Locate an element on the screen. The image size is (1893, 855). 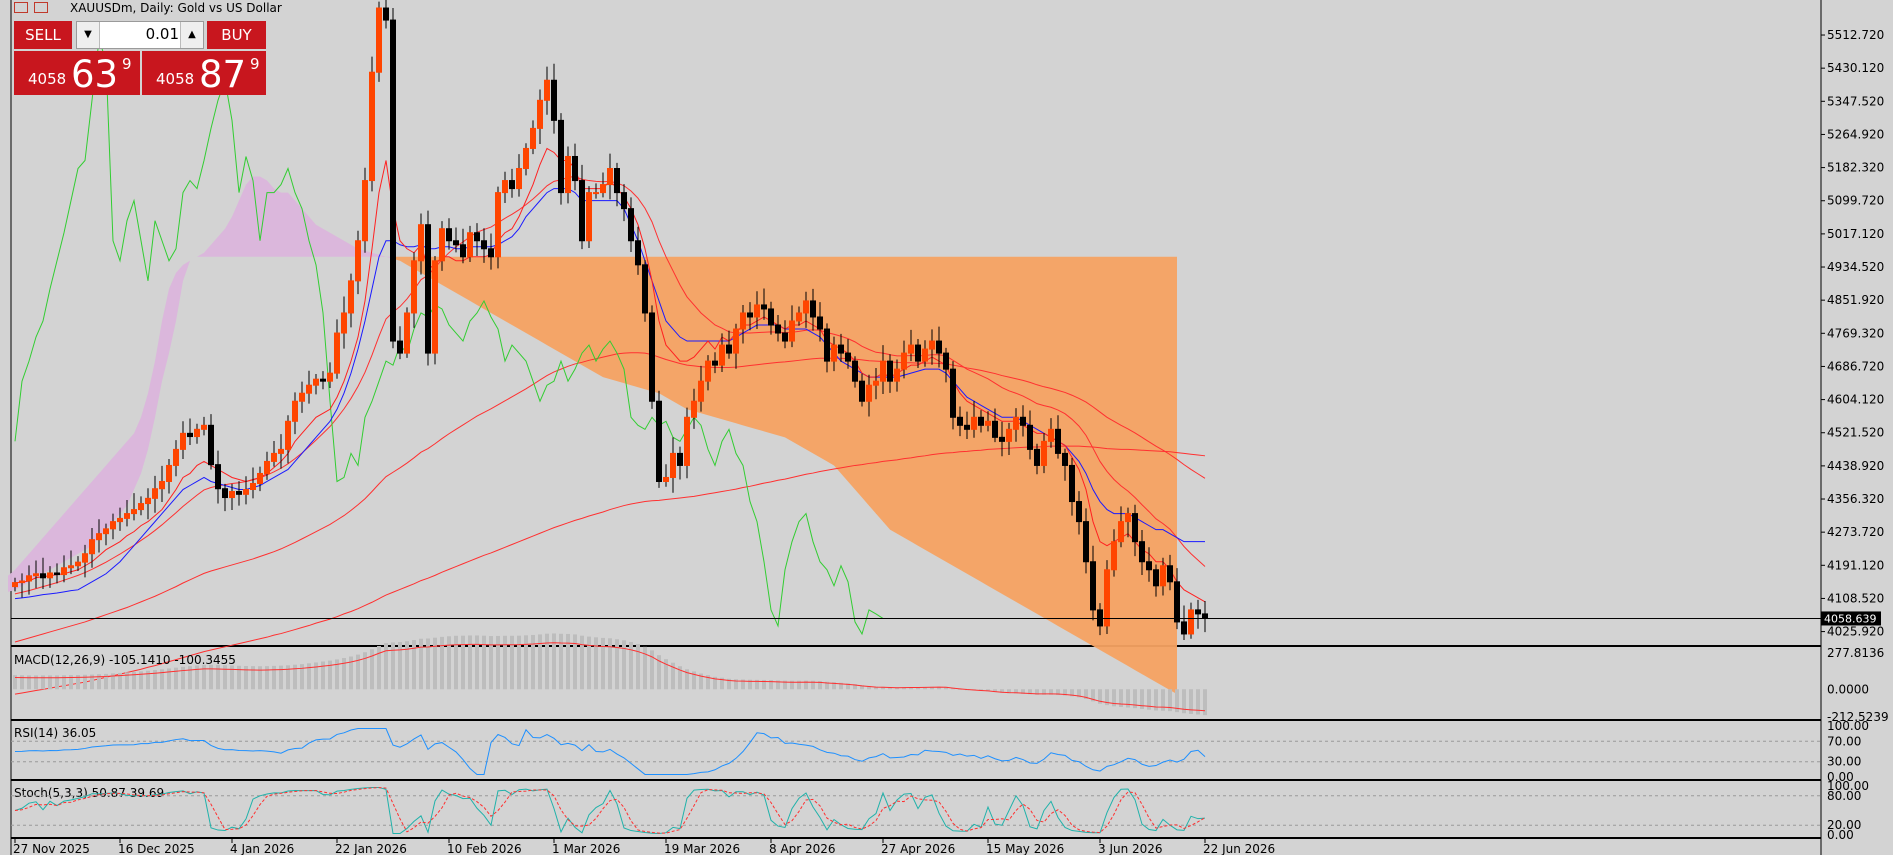
chevron-up-icon: ▲ is located at coordinates (191, 35).